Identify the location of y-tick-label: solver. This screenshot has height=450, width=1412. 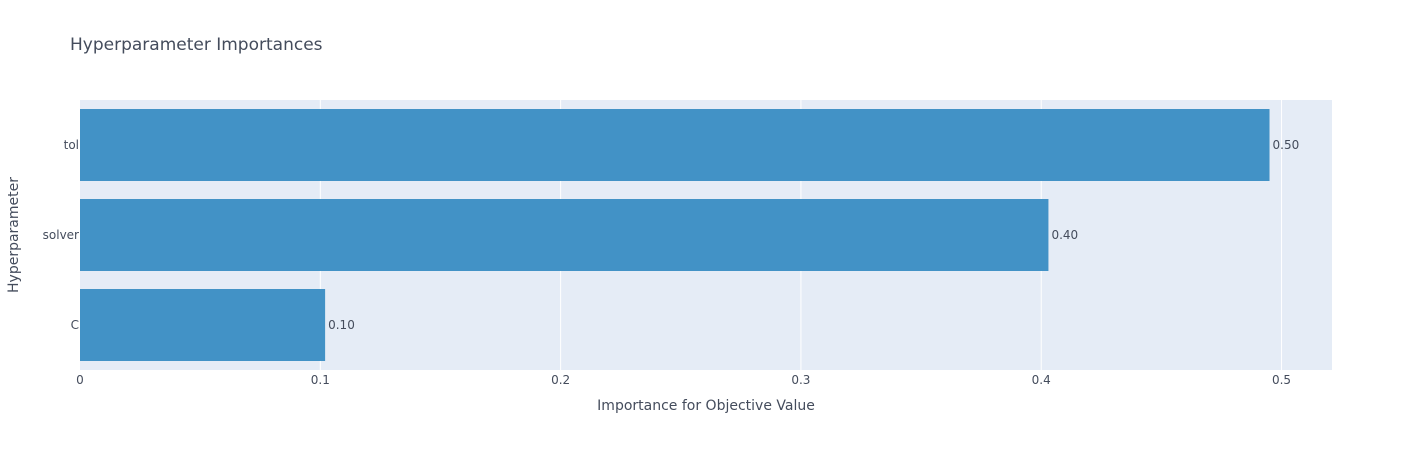
(61, 235).